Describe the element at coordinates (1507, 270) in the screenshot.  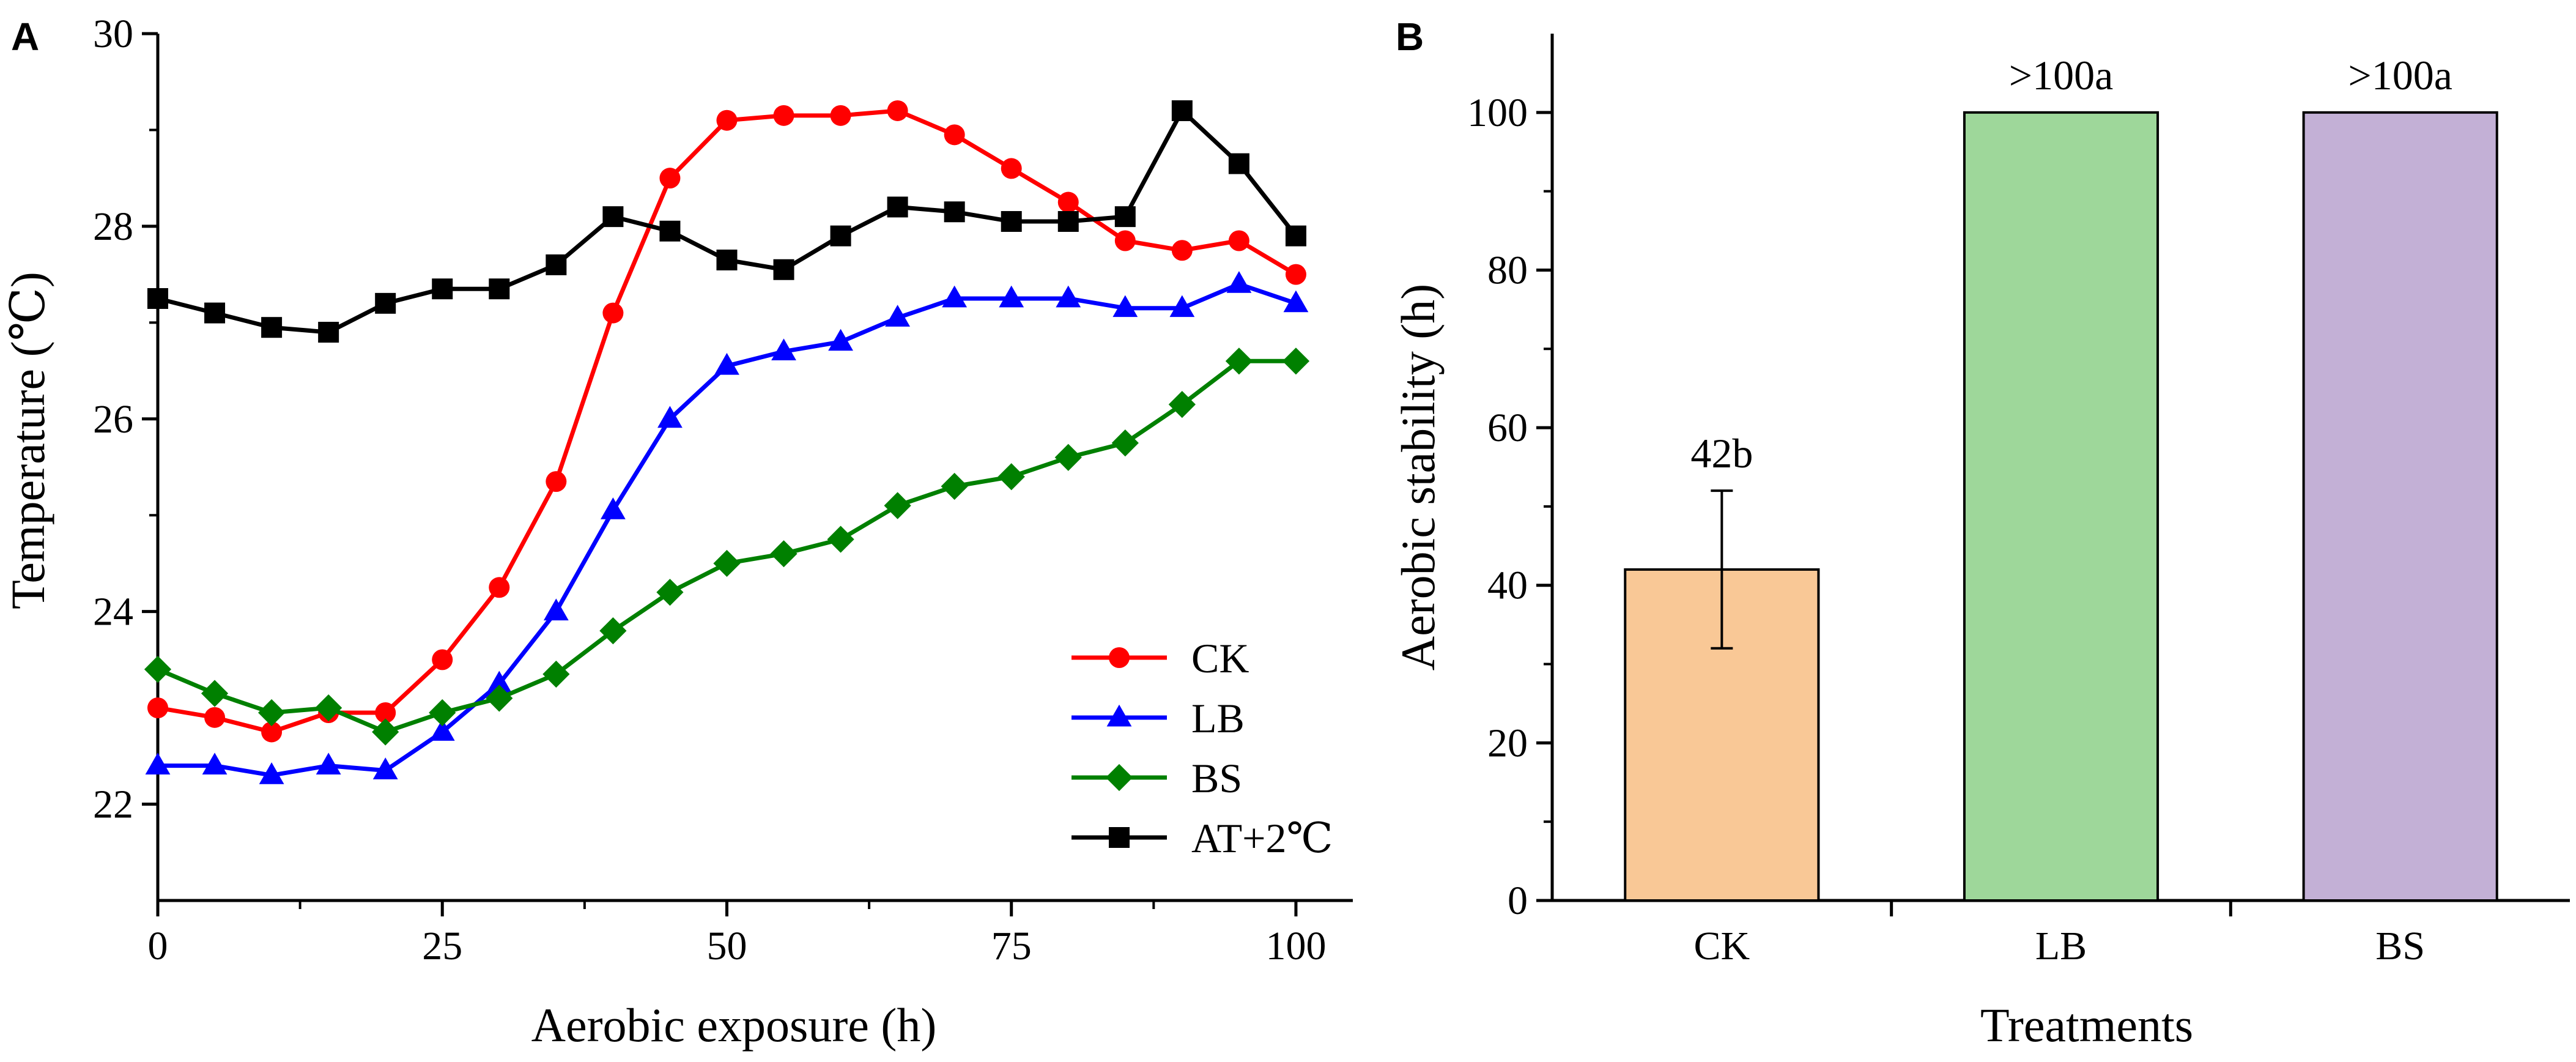
I see `panel-b-y-tick-label: 80` at that location.